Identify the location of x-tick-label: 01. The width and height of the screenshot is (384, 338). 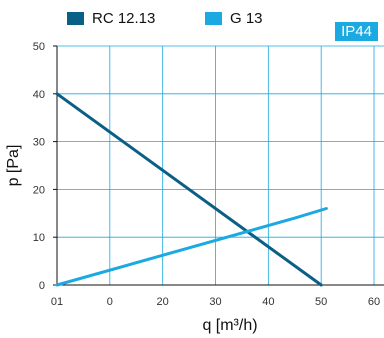
(57, 302).